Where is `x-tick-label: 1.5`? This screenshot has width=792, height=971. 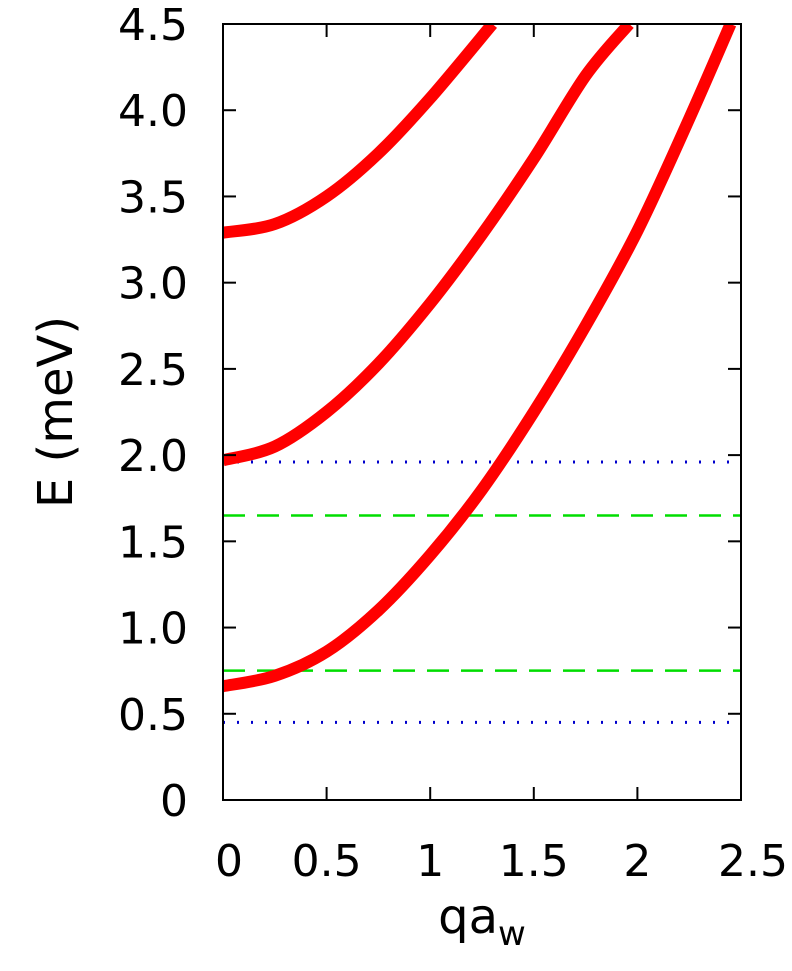
x-tick-label: 1.5 is located at coordinates (534, 861).